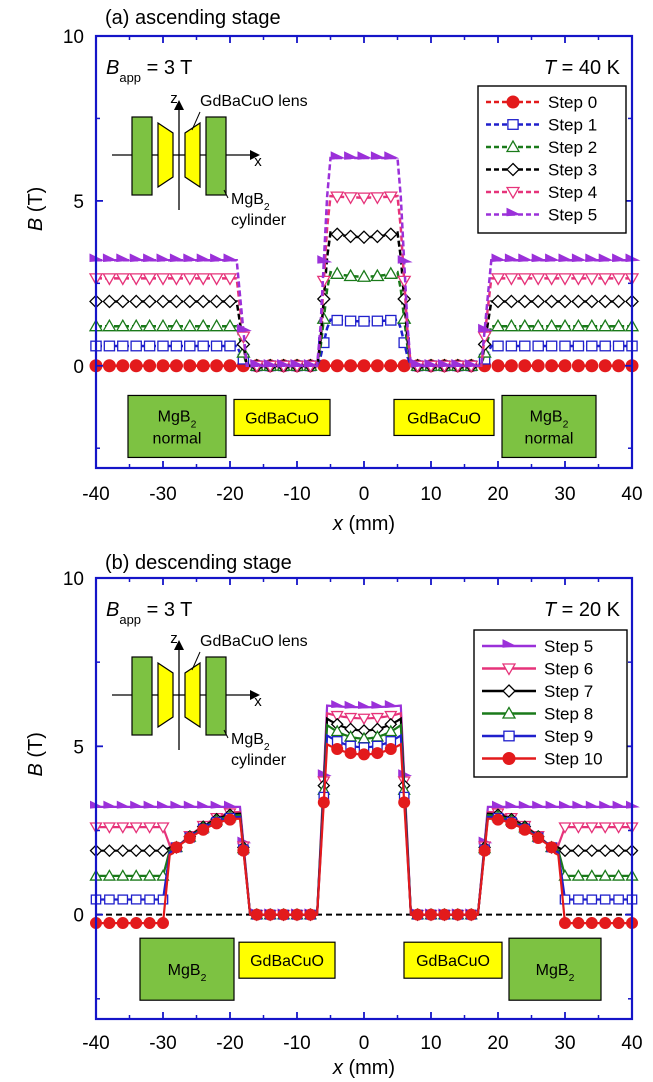 The width and height of the screenshot is (653, 1082). I want to click on legend-frame, so click(552, 159).